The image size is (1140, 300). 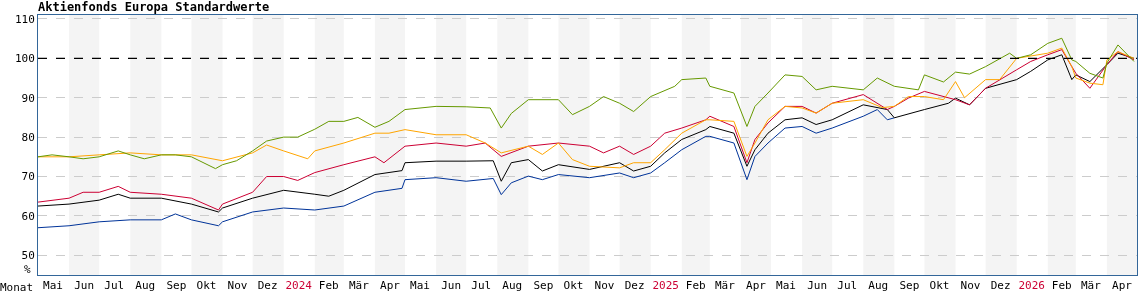 I want to click on x-tick-label: 2024, so click(x=299, y=286).